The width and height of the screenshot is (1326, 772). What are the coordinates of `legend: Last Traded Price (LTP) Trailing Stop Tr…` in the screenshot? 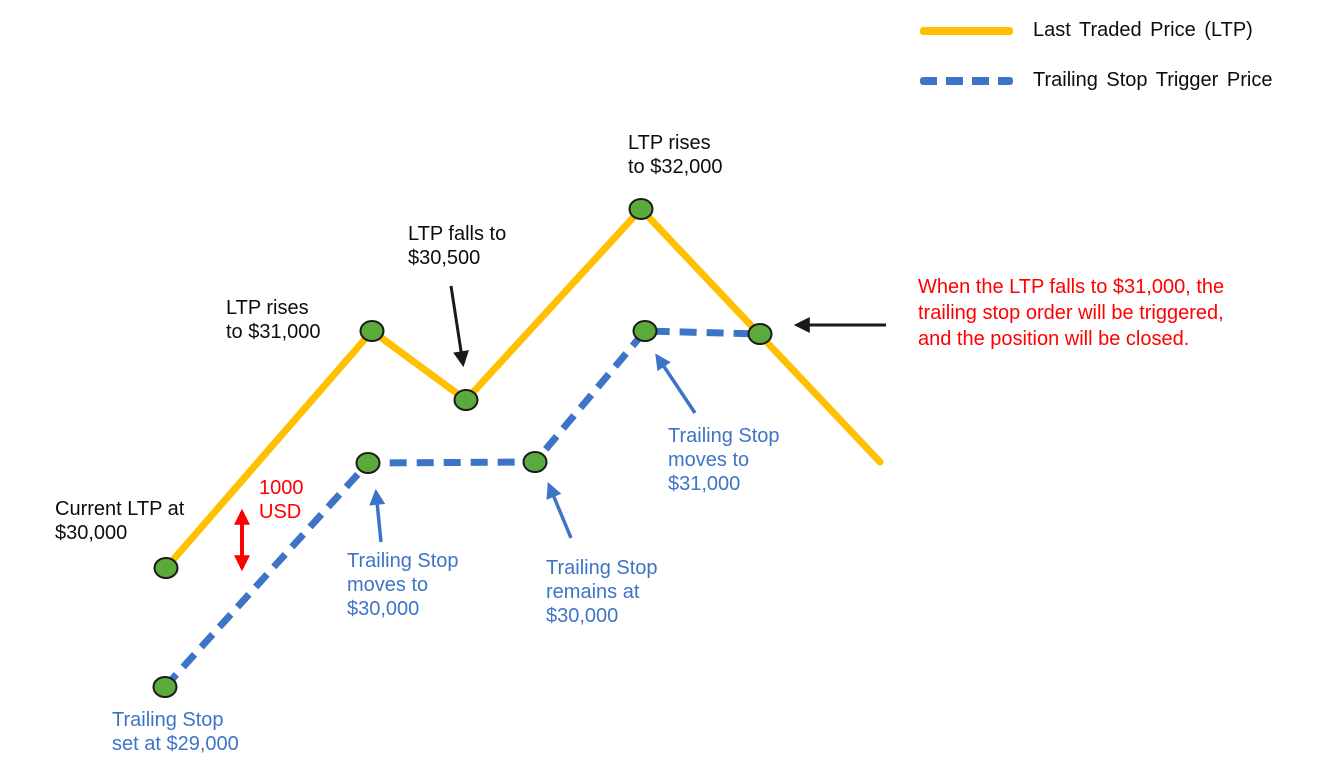 It's located at (1096, 55).